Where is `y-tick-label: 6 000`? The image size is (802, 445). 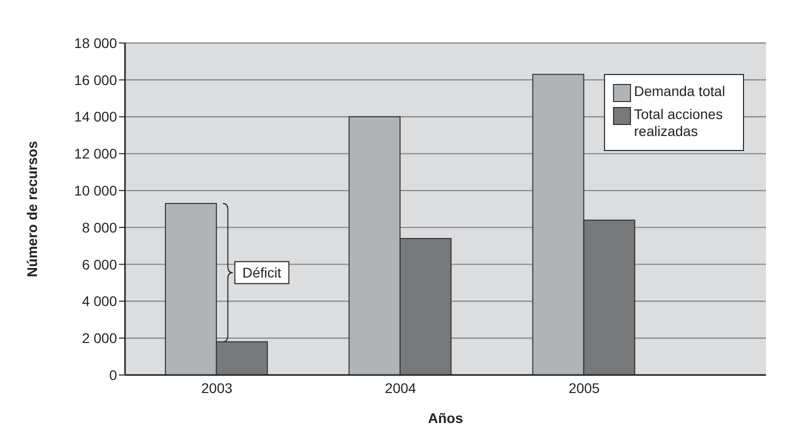 y-tick-label: 6 000 is located at coordinates (100, 264).